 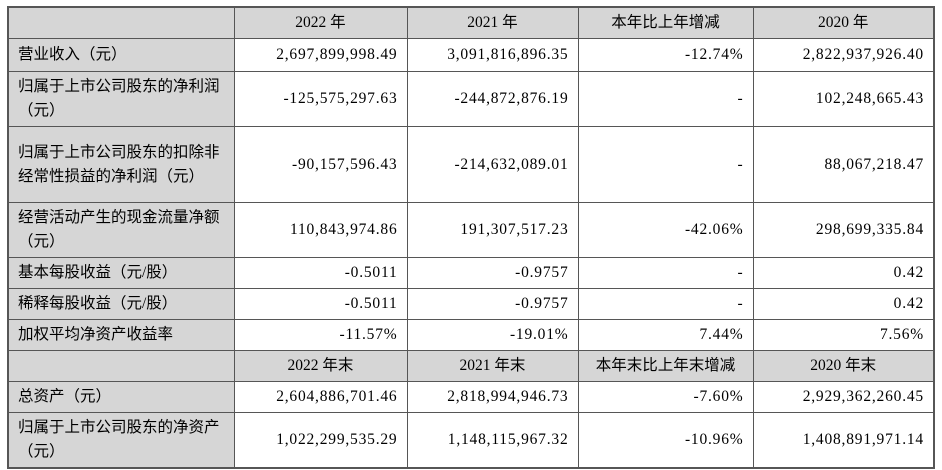 What do you see at coordinates (843, 230) in the screenshot?
I see `value-2020: 298,699,335.84` at bounding box center [843, 230].